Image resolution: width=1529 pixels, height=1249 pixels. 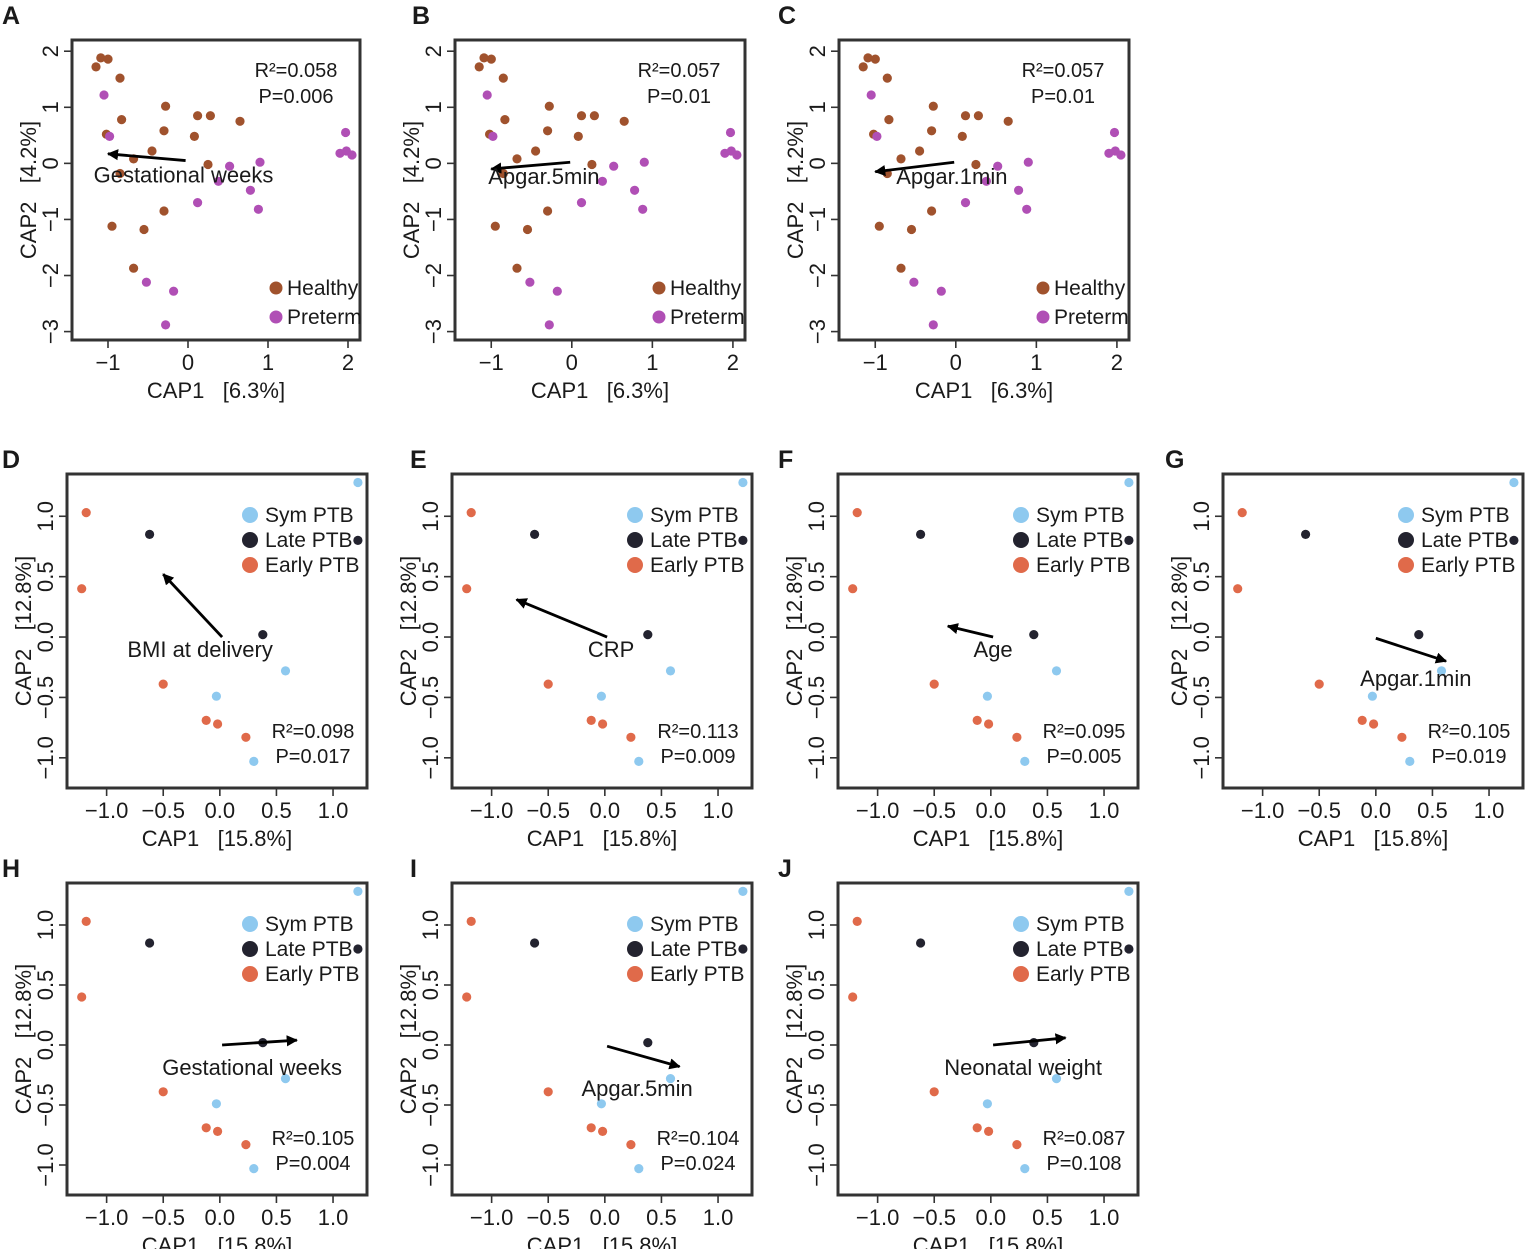 What do you see at coordinates (268, 362) in the screenshot?
I see `x-tick-label: 1` at bounding box center [268, 362].